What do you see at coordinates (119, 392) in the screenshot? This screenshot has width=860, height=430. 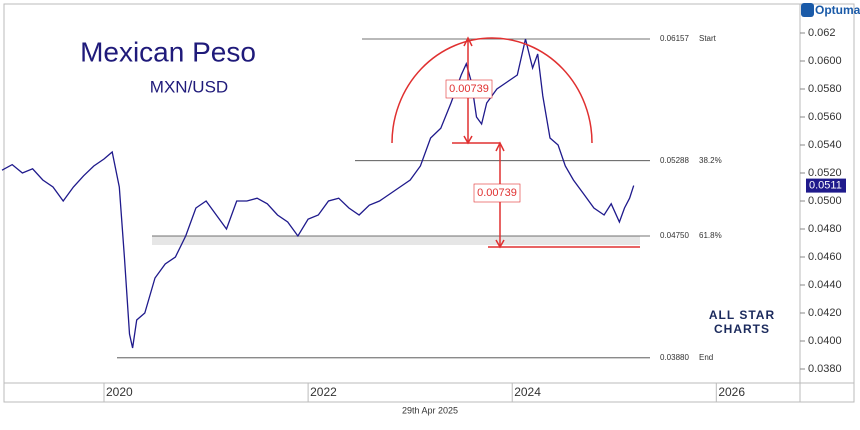 I see `x-tick-label: 2020` at bounding box center [119, 392].